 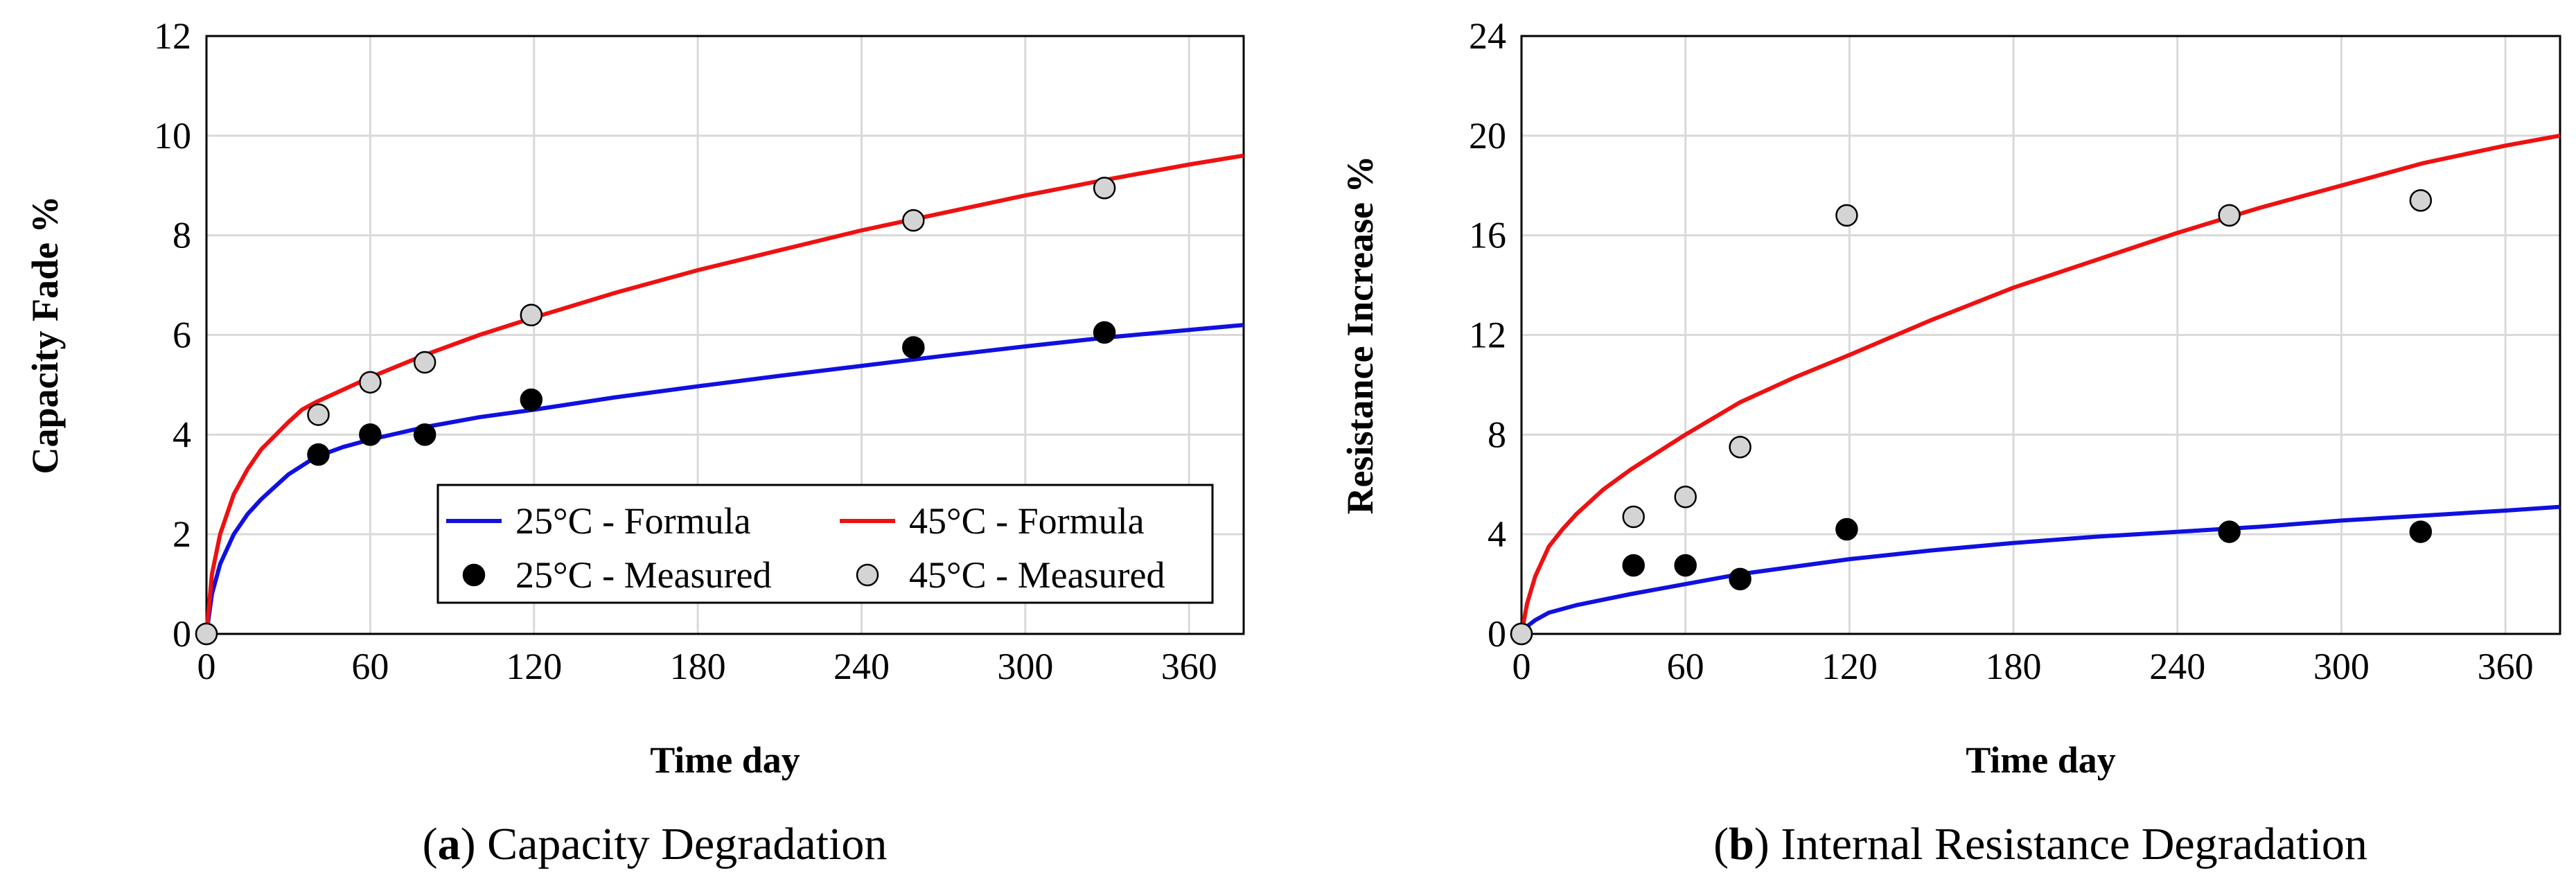 I want to click on panel-a-caption-letter: a, so click(x=449, y=844).